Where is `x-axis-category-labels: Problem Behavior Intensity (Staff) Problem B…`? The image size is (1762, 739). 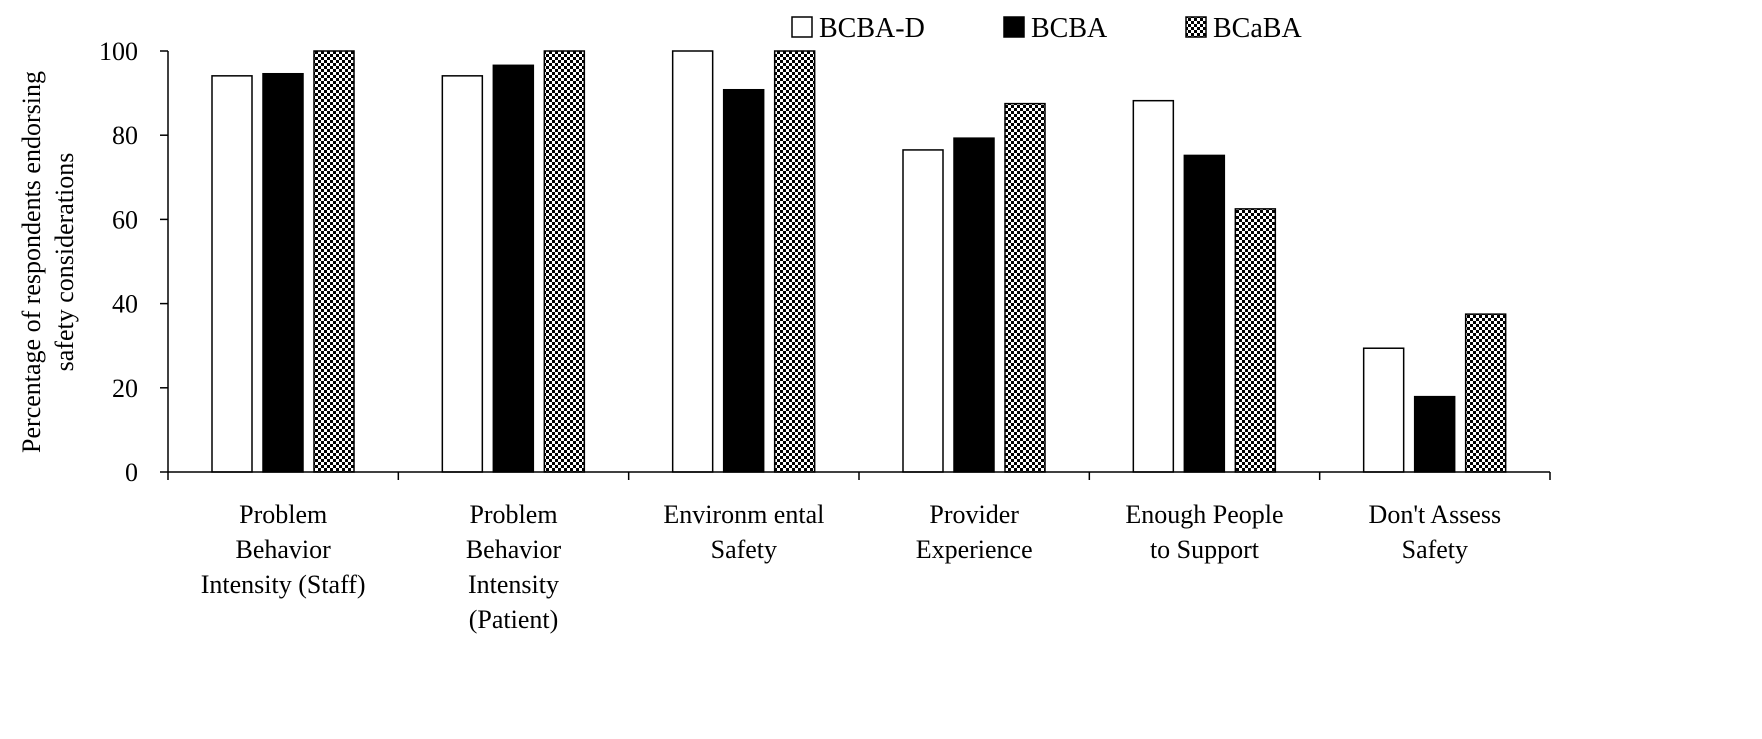 x-axis-category-labels: Problem Behavior Intensity (Staff) Problem B… is located at coordinates (851, 567).